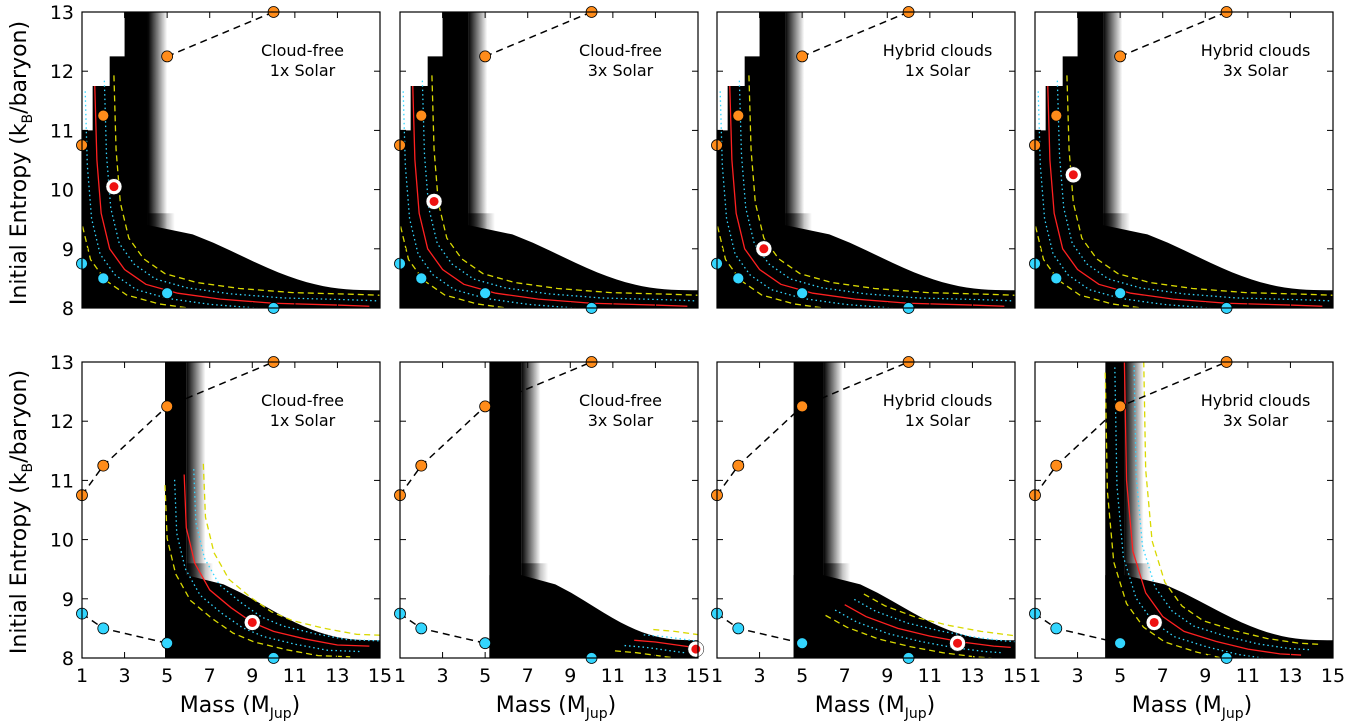 This screenshot has width=1367, height=721. Describe the element at coordinates (930, 676) in the screenshot. I see `x-tick-label: 11` at that location.